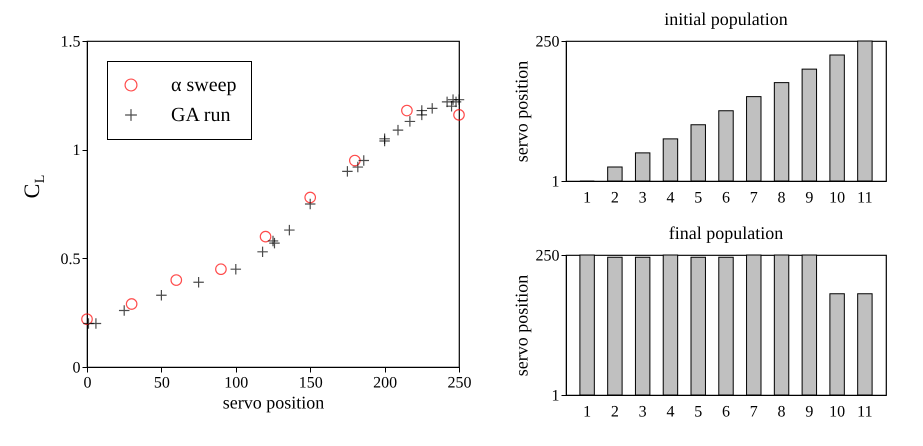 This screenshot has width=923, height=446. I want to click on chart-title: final population, so click(726, 233).